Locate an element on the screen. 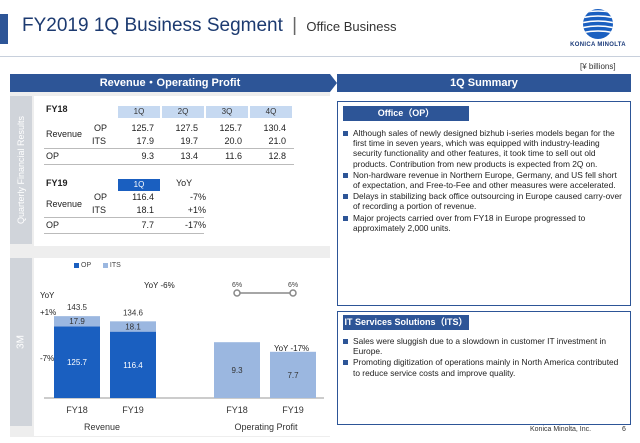 The width and height of the screenshot is (640, 443). right-panel-header: 1Q Summary is located at coordinates (484, 83).